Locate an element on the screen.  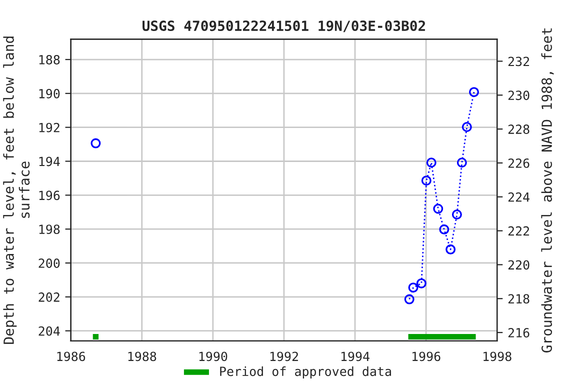
y2-tick-label: 222 is located at coordinates (519, 231).